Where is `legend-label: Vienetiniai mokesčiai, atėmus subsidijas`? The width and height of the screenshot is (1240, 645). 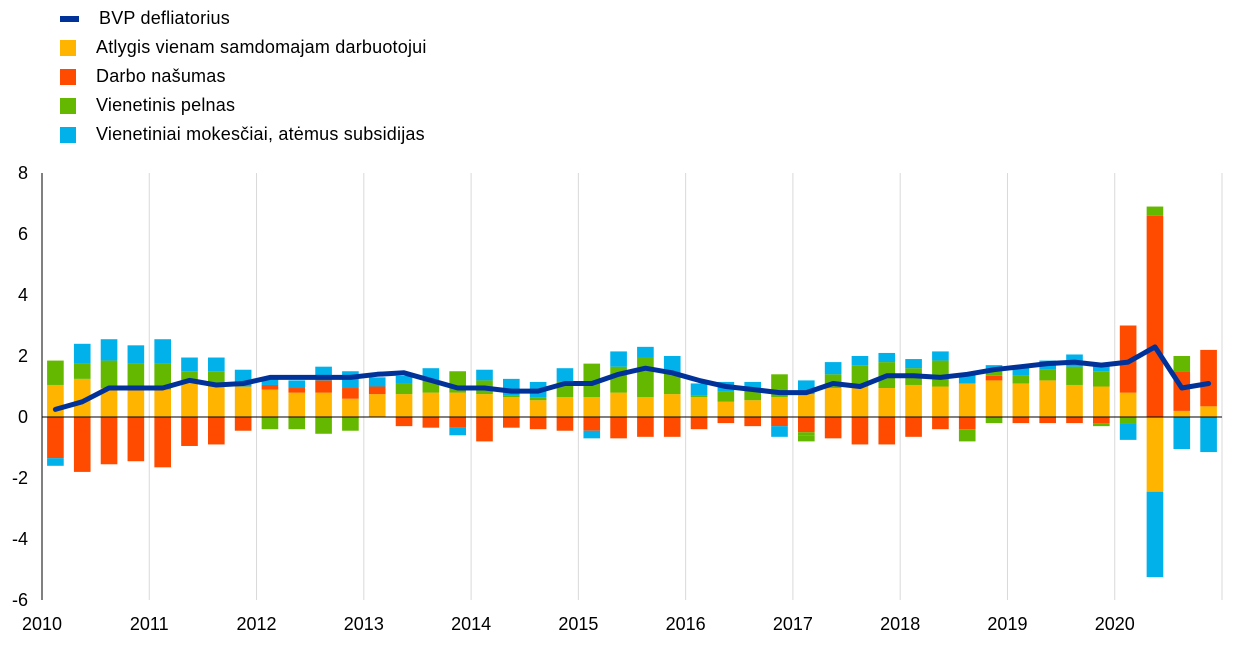
legend-label: Vienetiniai mokesčiai, atėmus subsidijas is located at coordinates (260, 134).